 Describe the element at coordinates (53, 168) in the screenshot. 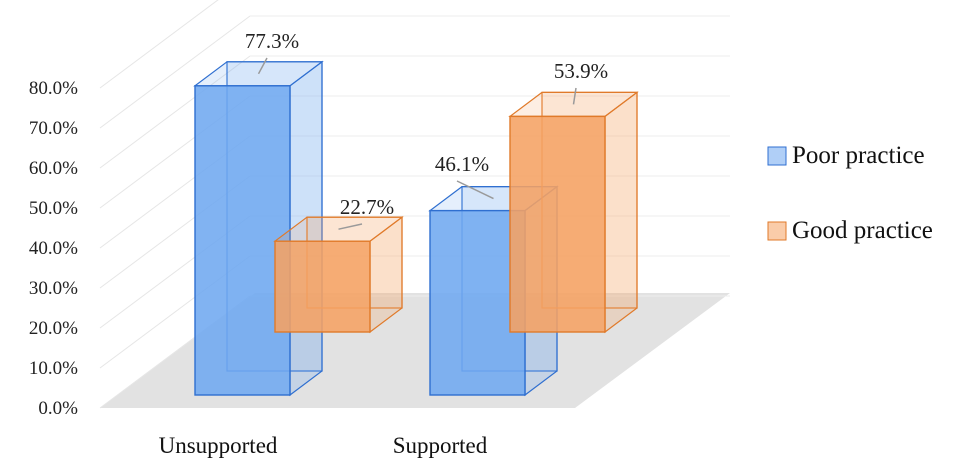

I see `y-tick-label: 60.0%` at that location.